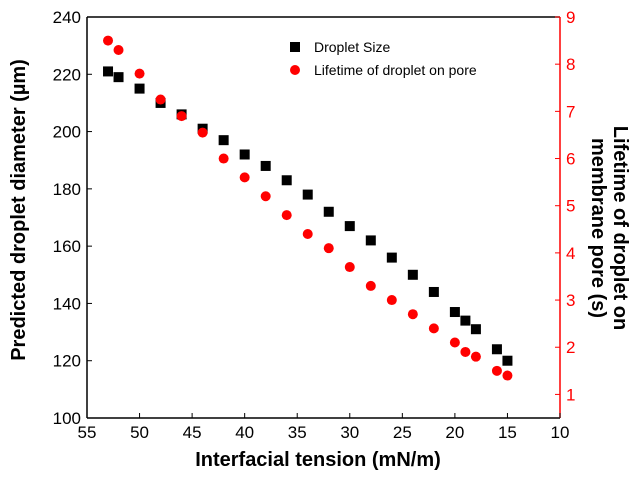  Describe the element at coordinates (67, 303) in the screenshot. I see `y-tick-label: 140` at that location.